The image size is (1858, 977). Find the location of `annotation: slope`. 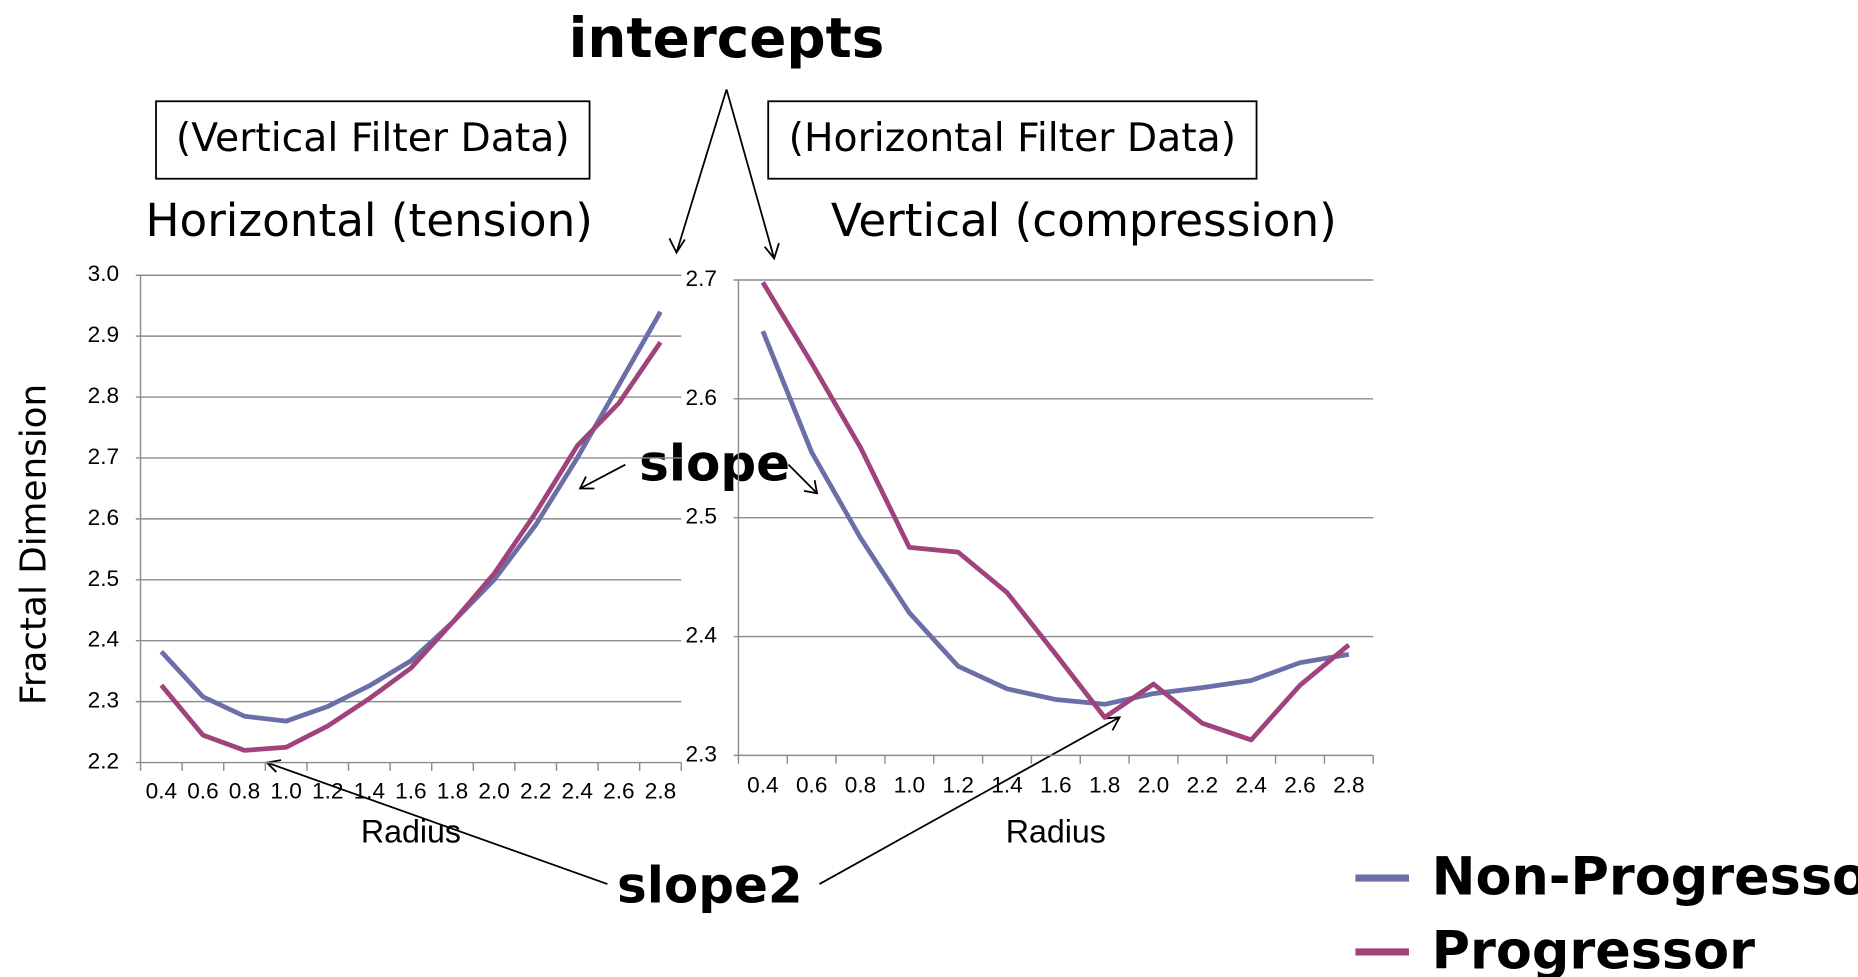

annotation: slope is located at coordinates (714, 464).